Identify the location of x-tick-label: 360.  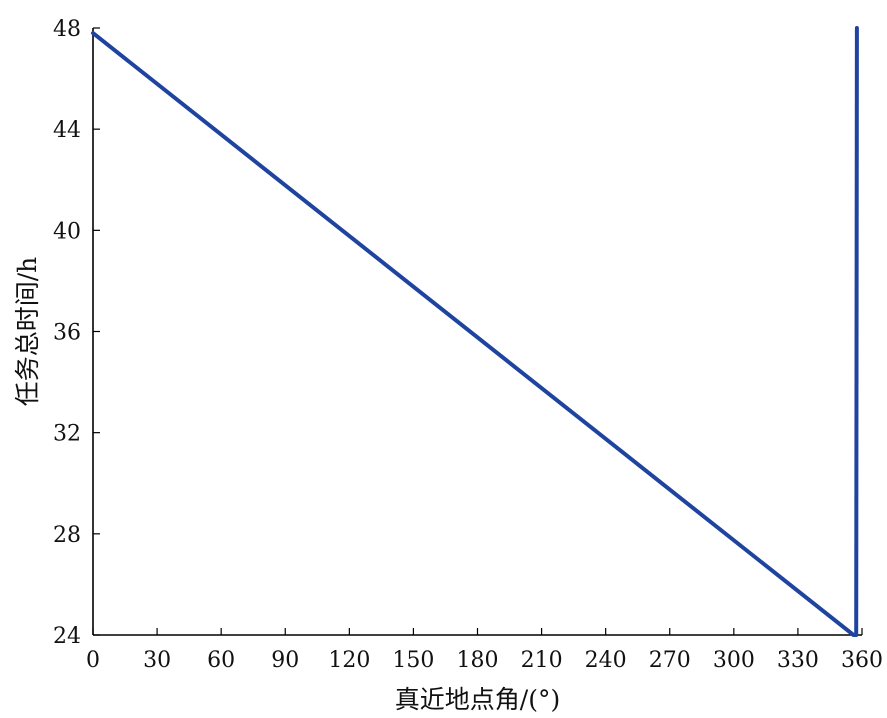
(862, 660).